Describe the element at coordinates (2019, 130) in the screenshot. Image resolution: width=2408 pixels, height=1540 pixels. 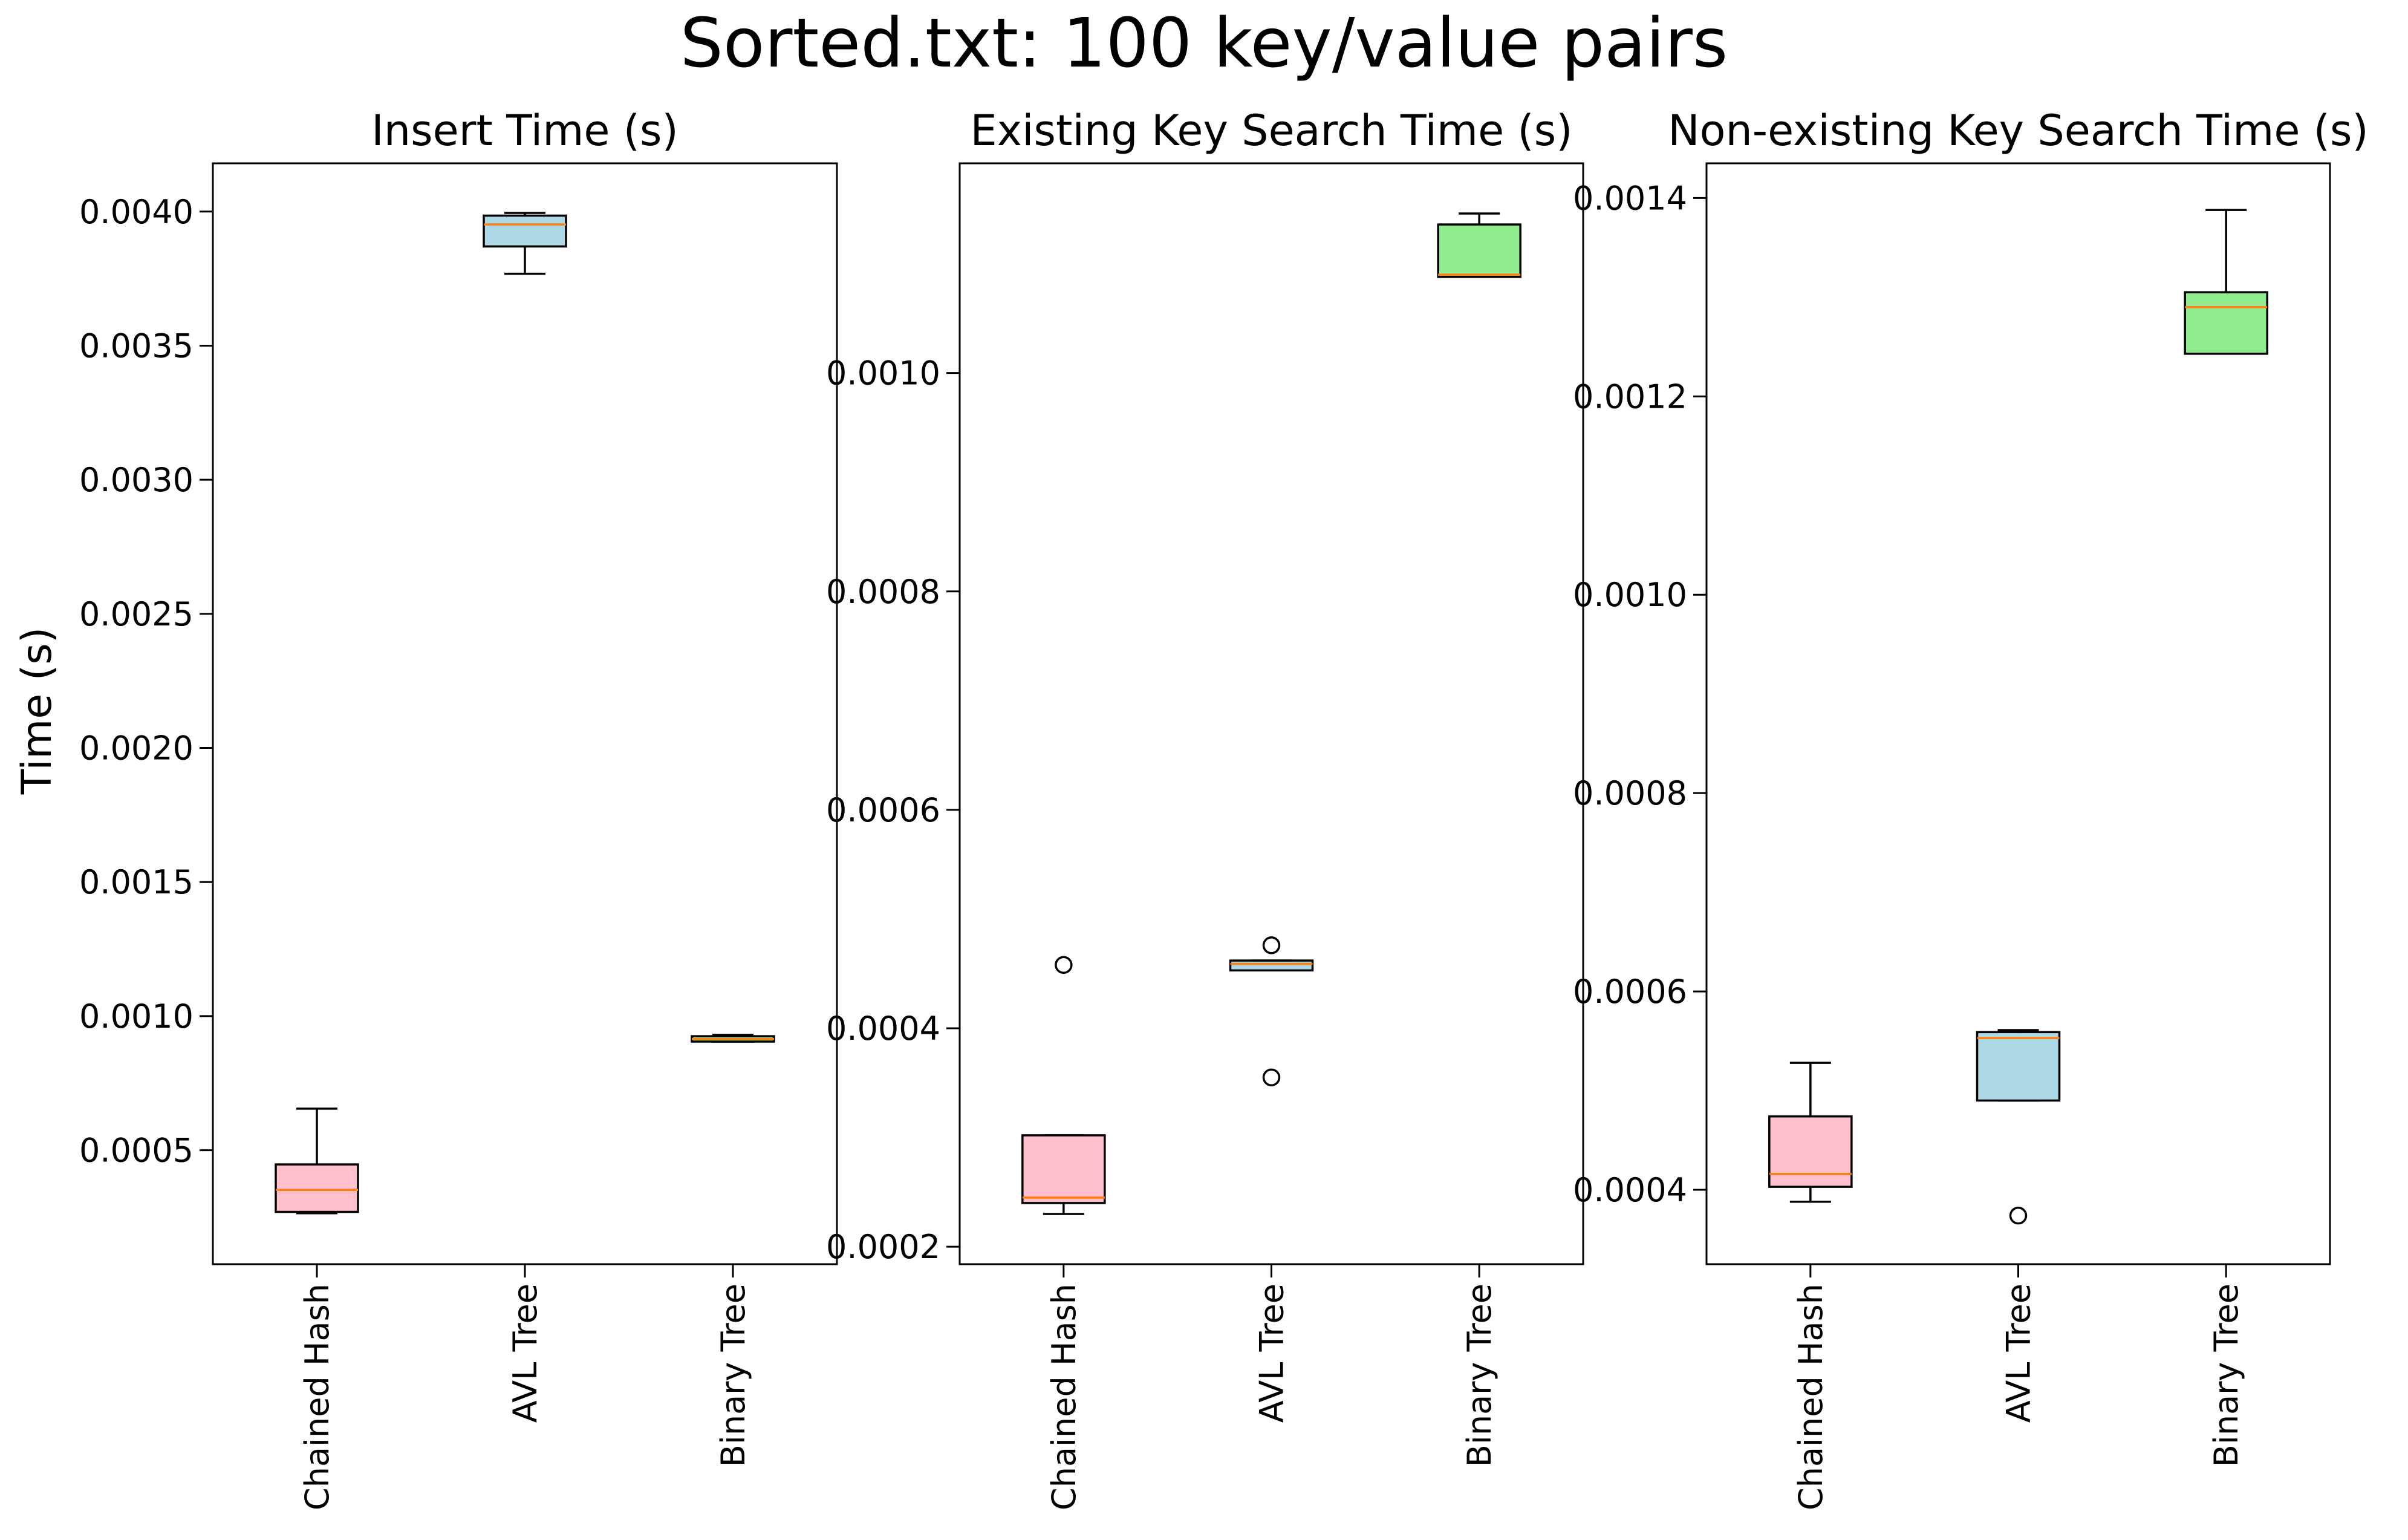
I see `subplot-title: Non-existing Key Search Time (s)` at that location.